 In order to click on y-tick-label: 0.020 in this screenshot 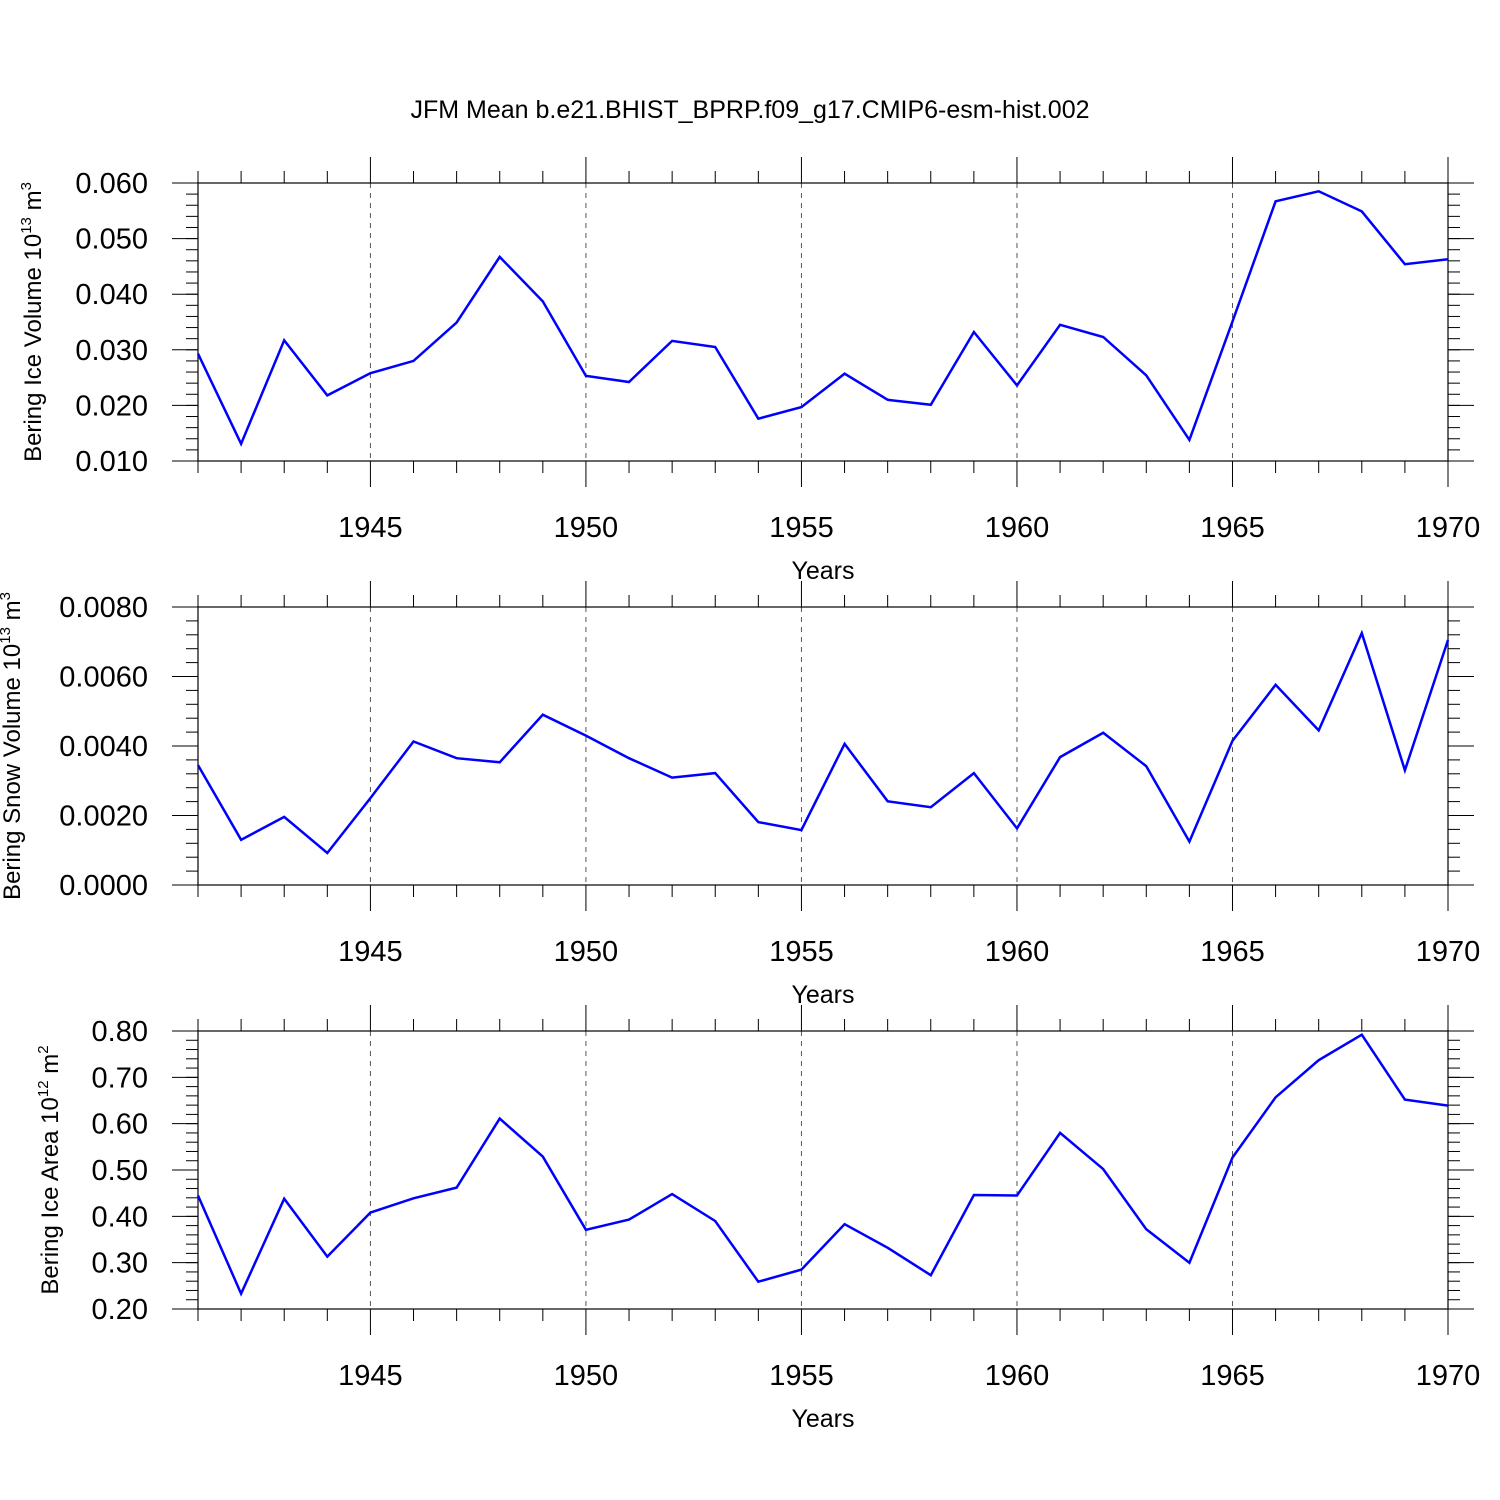, I will do `click(111, 406)`.